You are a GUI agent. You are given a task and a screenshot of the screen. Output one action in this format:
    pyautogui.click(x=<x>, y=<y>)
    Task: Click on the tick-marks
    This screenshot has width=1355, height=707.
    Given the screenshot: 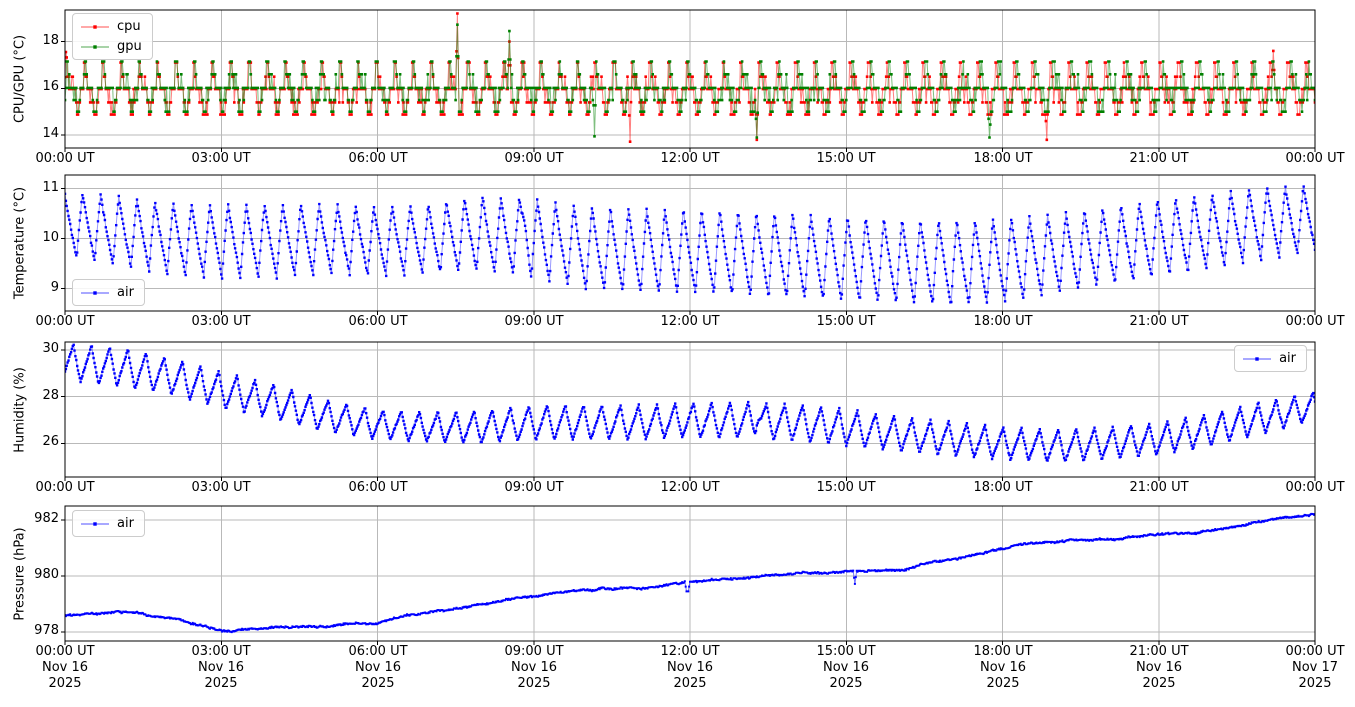 What is the action you would take?
    pyautogui.click(x=688, y=96)
    